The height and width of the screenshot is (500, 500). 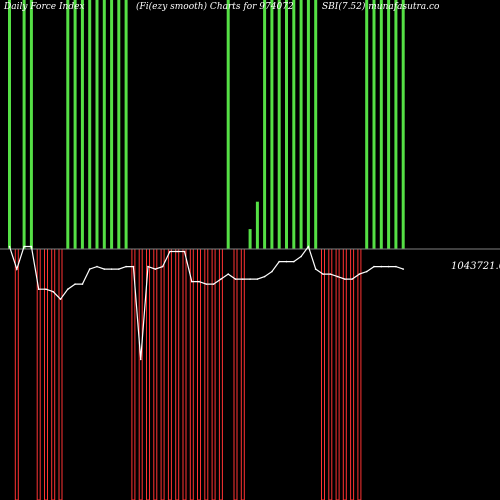 What do you see at coordinates (475, 266) in the screenshot?
I see `last-value-label: 1043721.00` at bounding box center [475, 266].